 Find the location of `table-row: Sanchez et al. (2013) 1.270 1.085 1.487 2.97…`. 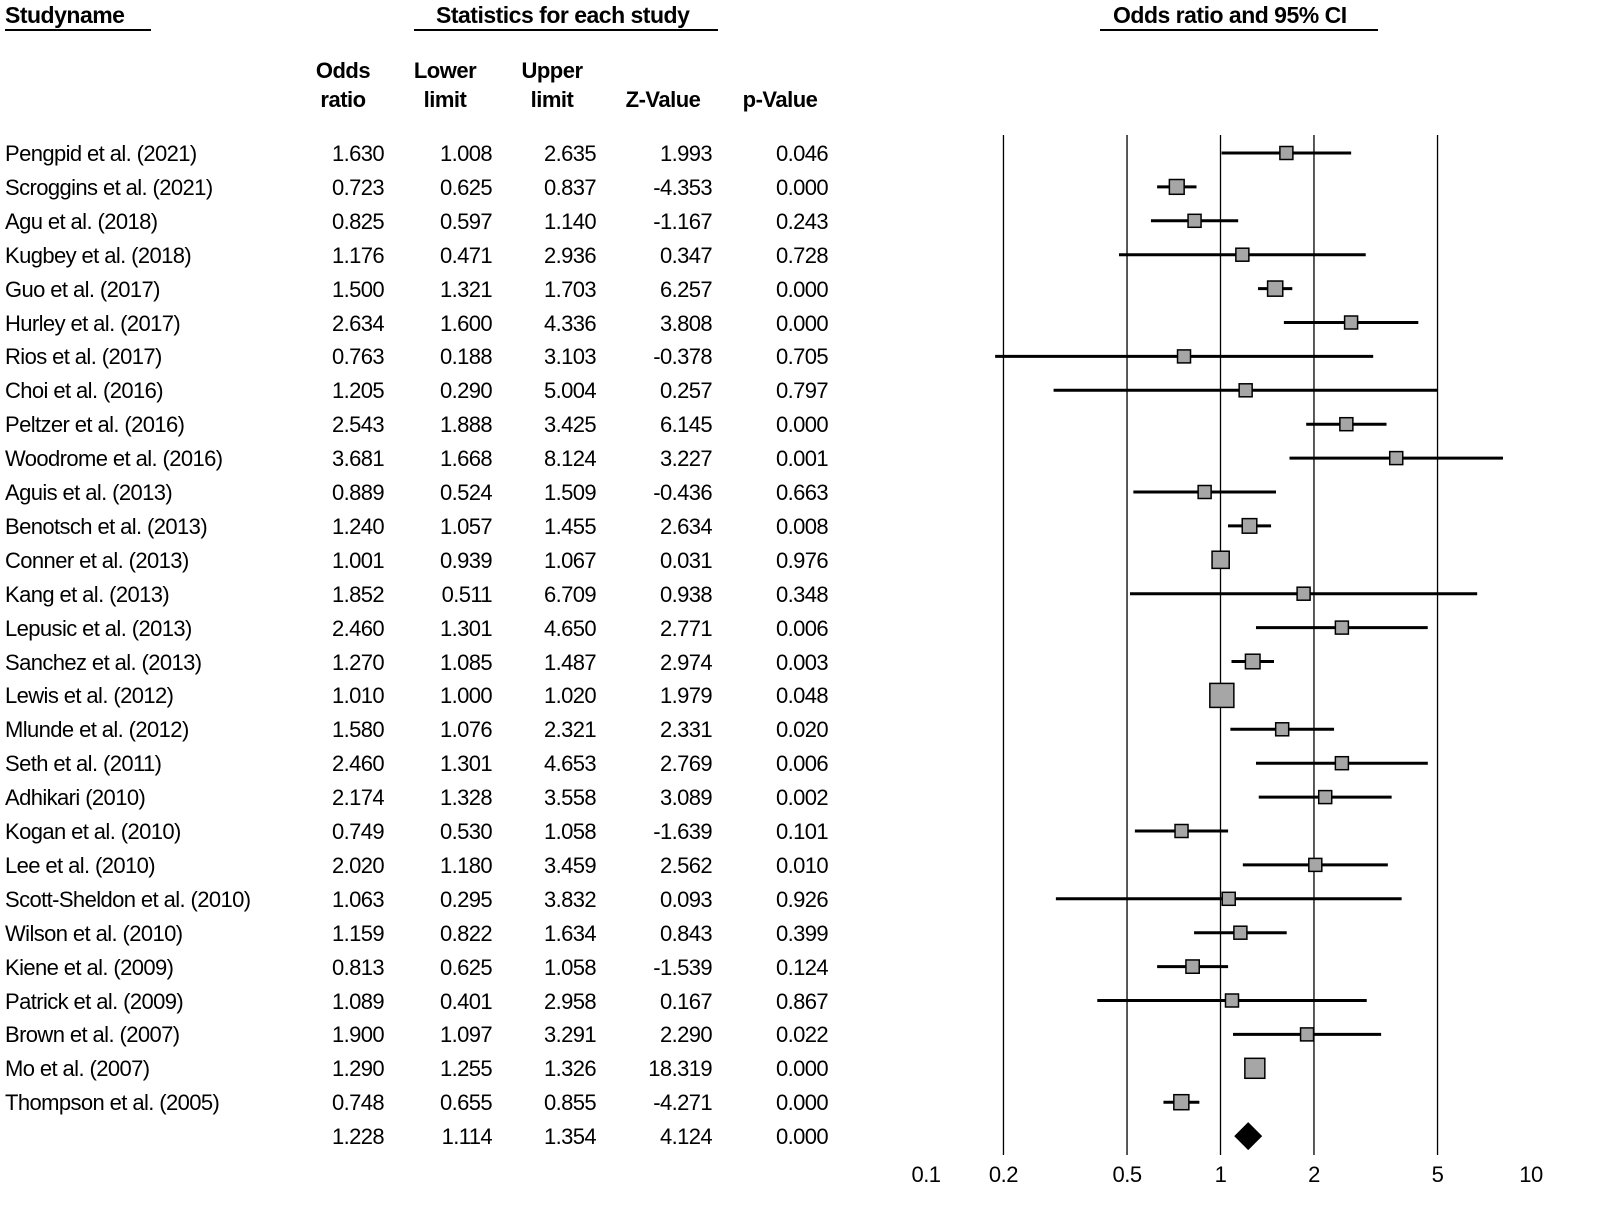

table-row: Sanchez et al. (2013) 1.270 1.085 1.487 2.97… is located at coordinates (430, 663).